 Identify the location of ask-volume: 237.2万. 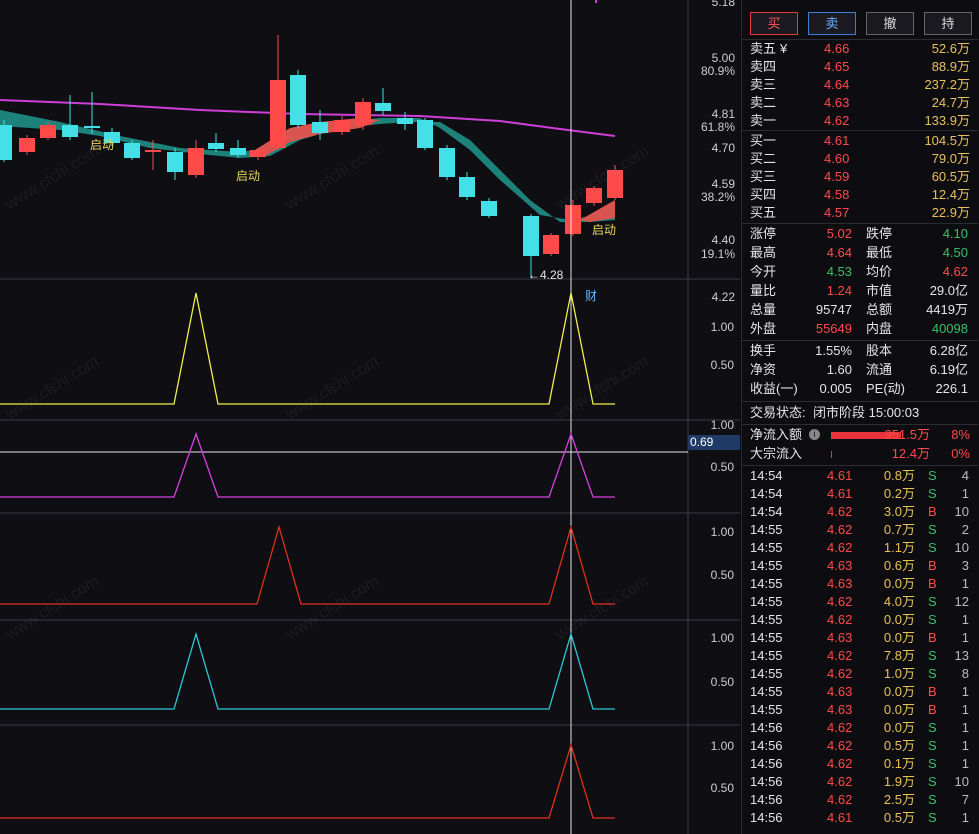
(947, 84).